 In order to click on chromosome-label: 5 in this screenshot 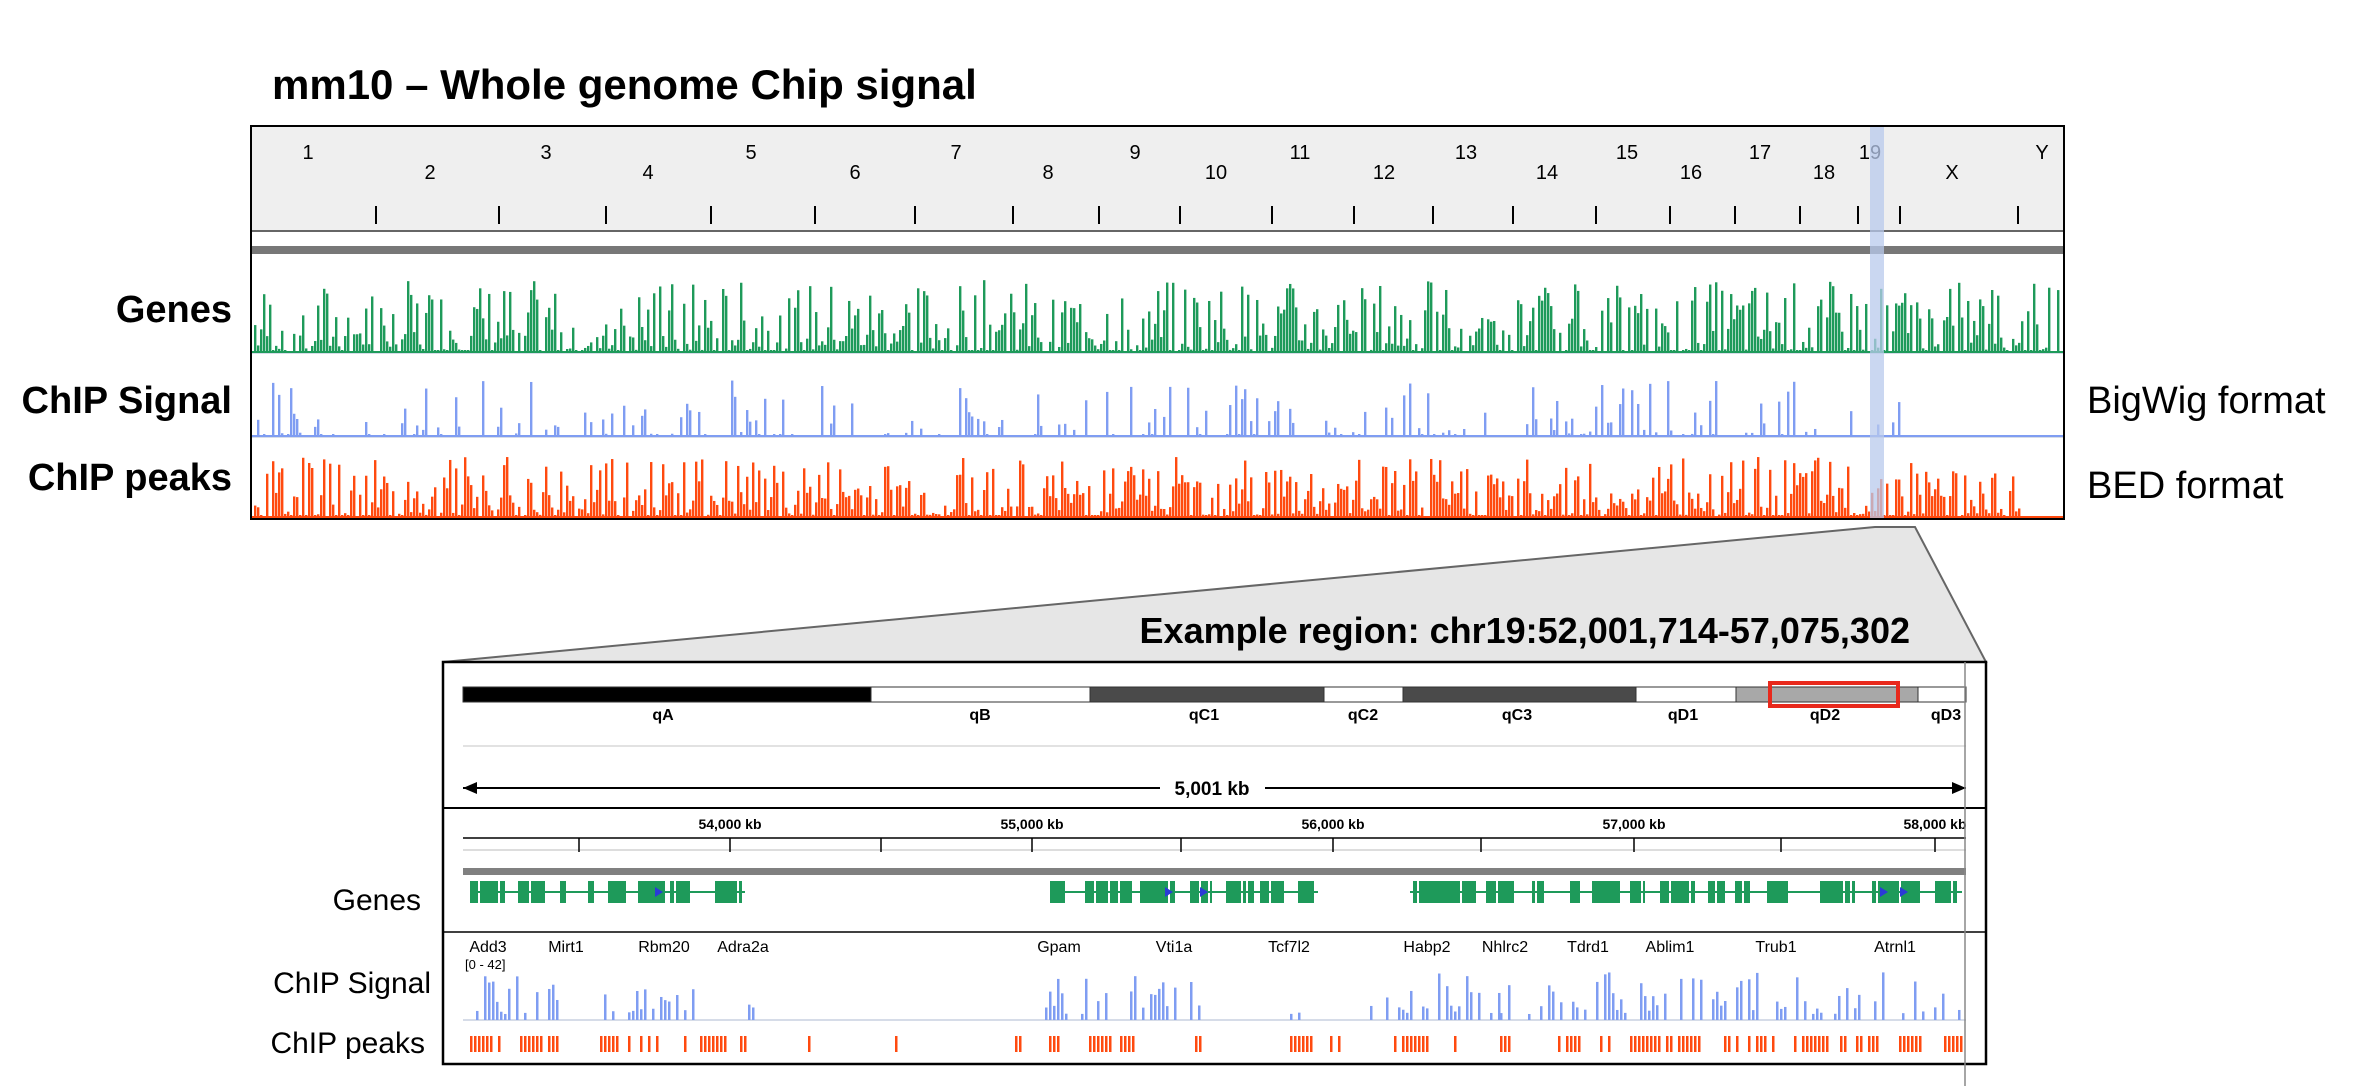, I will do `click(750, 153)`.